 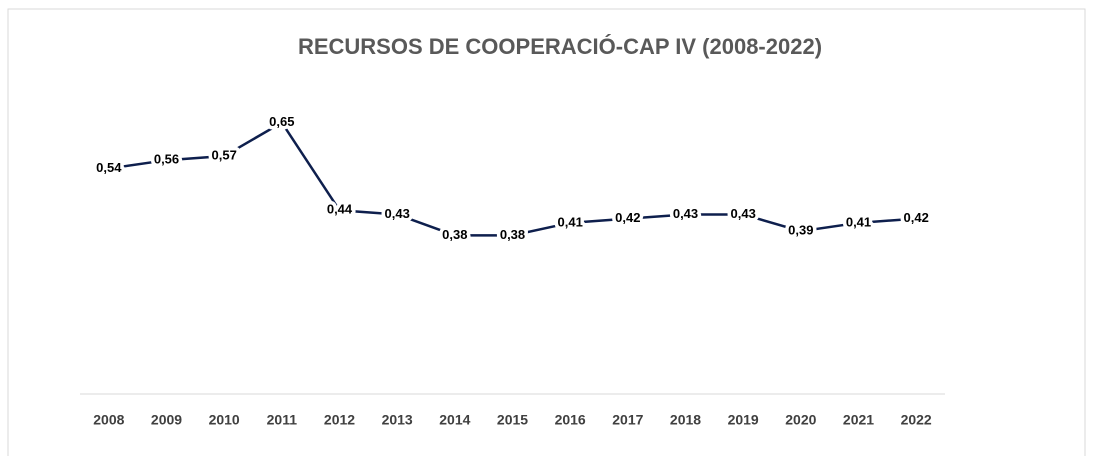 I want to click on x-tick-label: 2019, so click(x=743, y=420).